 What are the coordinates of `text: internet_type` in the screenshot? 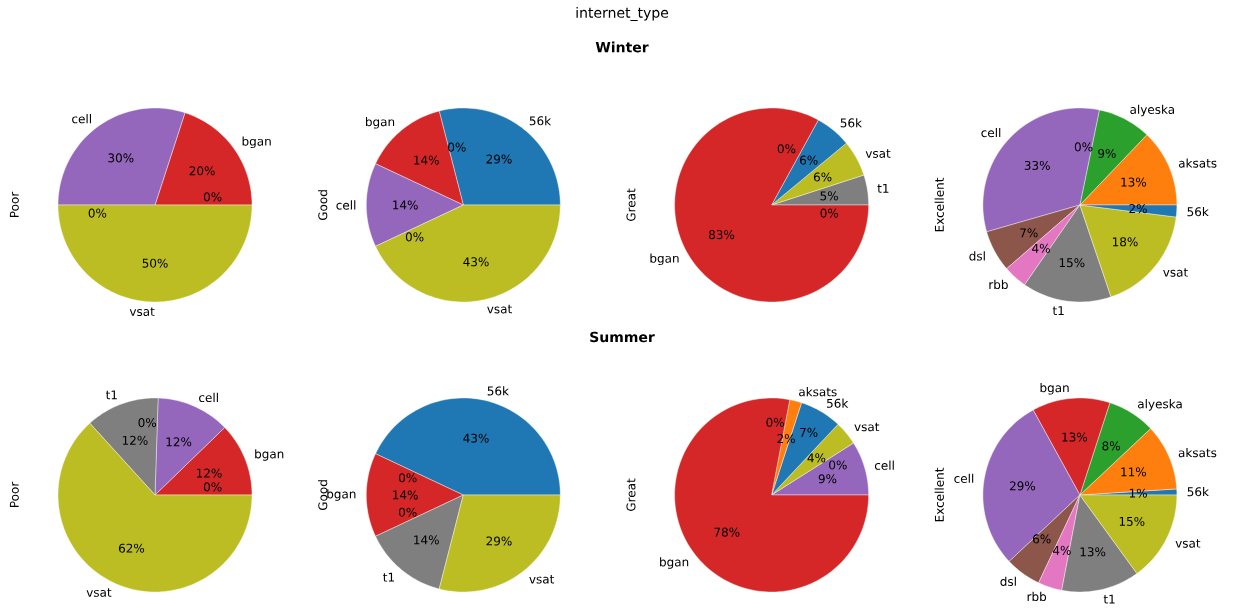 It's located at (622, 14).